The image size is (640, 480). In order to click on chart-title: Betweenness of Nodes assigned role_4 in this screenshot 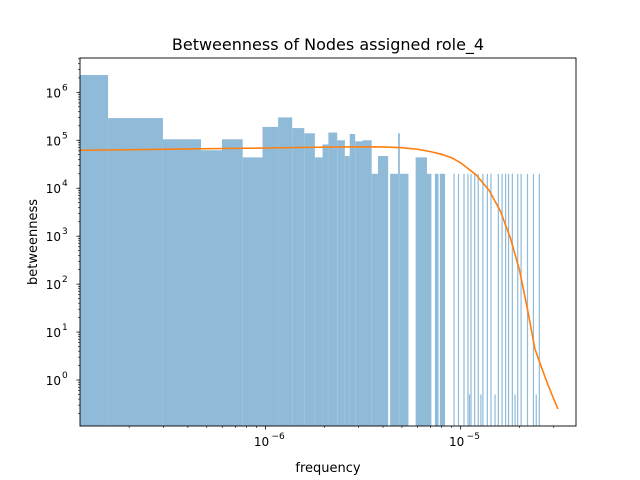, I will do `click(328, 45)`.